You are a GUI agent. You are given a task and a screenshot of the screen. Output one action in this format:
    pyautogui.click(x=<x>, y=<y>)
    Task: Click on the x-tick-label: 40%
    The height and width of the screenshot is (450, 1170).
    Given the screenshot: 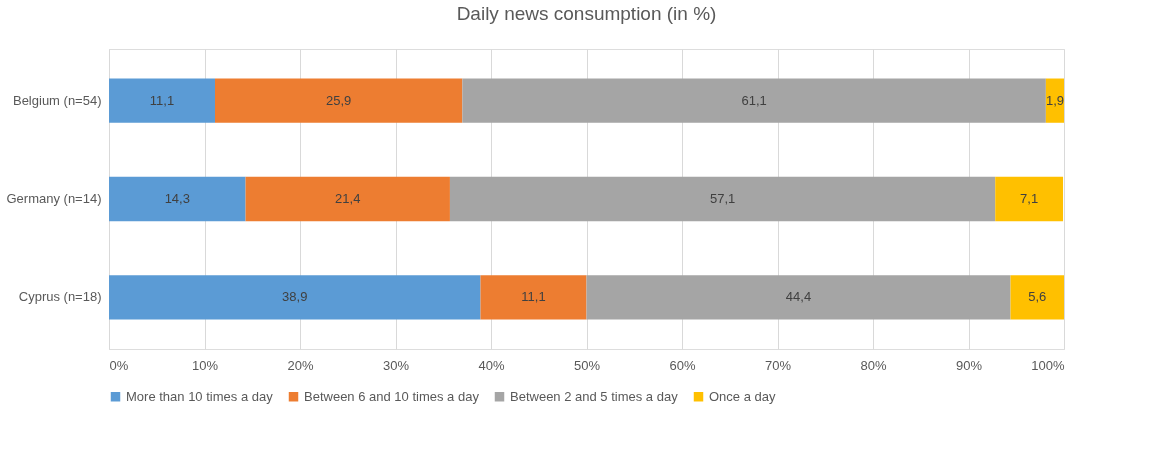 What is the action you would take?
    pyautogui.click(x=491, y=365)
    